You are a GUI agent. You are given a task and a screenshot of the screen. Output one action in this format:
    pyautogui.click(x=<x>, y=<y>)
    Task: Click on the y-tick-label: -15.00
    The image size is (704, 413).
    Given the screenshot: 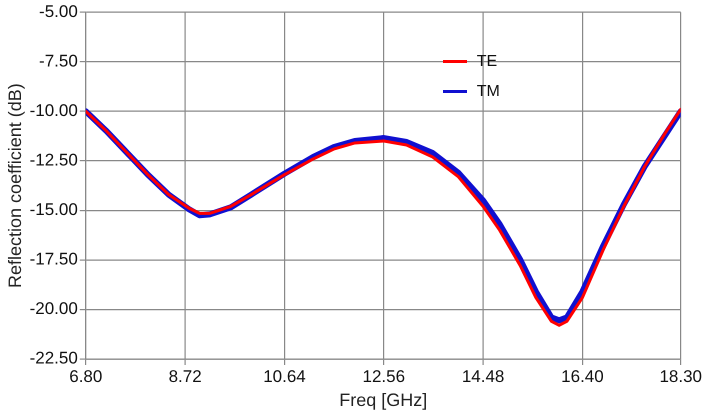 What is the action you would take?
    pyautogui.click(x=54, y=210)
    